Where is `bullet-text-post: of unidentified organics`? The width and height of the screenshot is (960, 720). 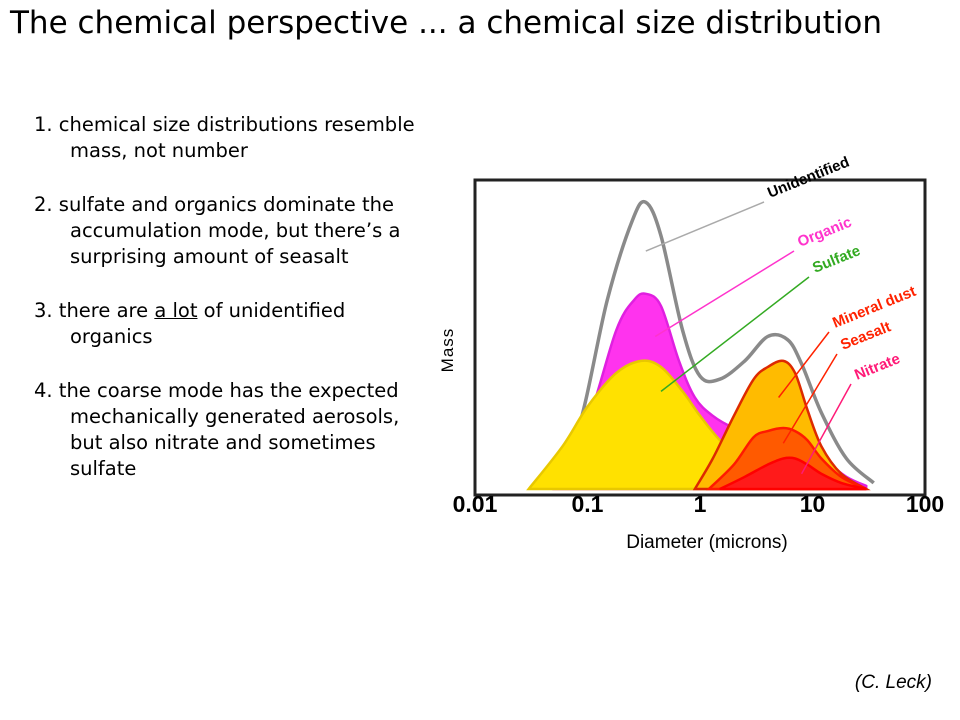
bullet-text-post: of unidentified organics is located at coordinates (208, 323).